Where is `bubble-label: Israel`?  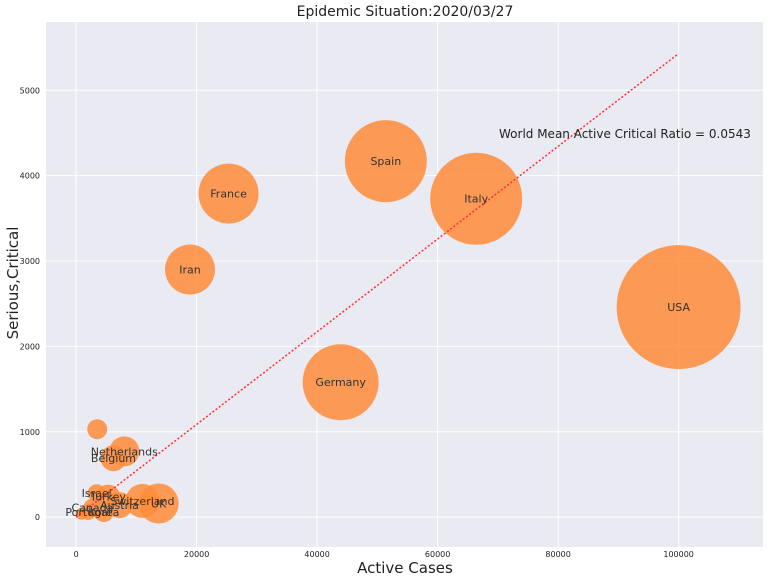
bubble-label: Israel is located at coordinates (97, 493).